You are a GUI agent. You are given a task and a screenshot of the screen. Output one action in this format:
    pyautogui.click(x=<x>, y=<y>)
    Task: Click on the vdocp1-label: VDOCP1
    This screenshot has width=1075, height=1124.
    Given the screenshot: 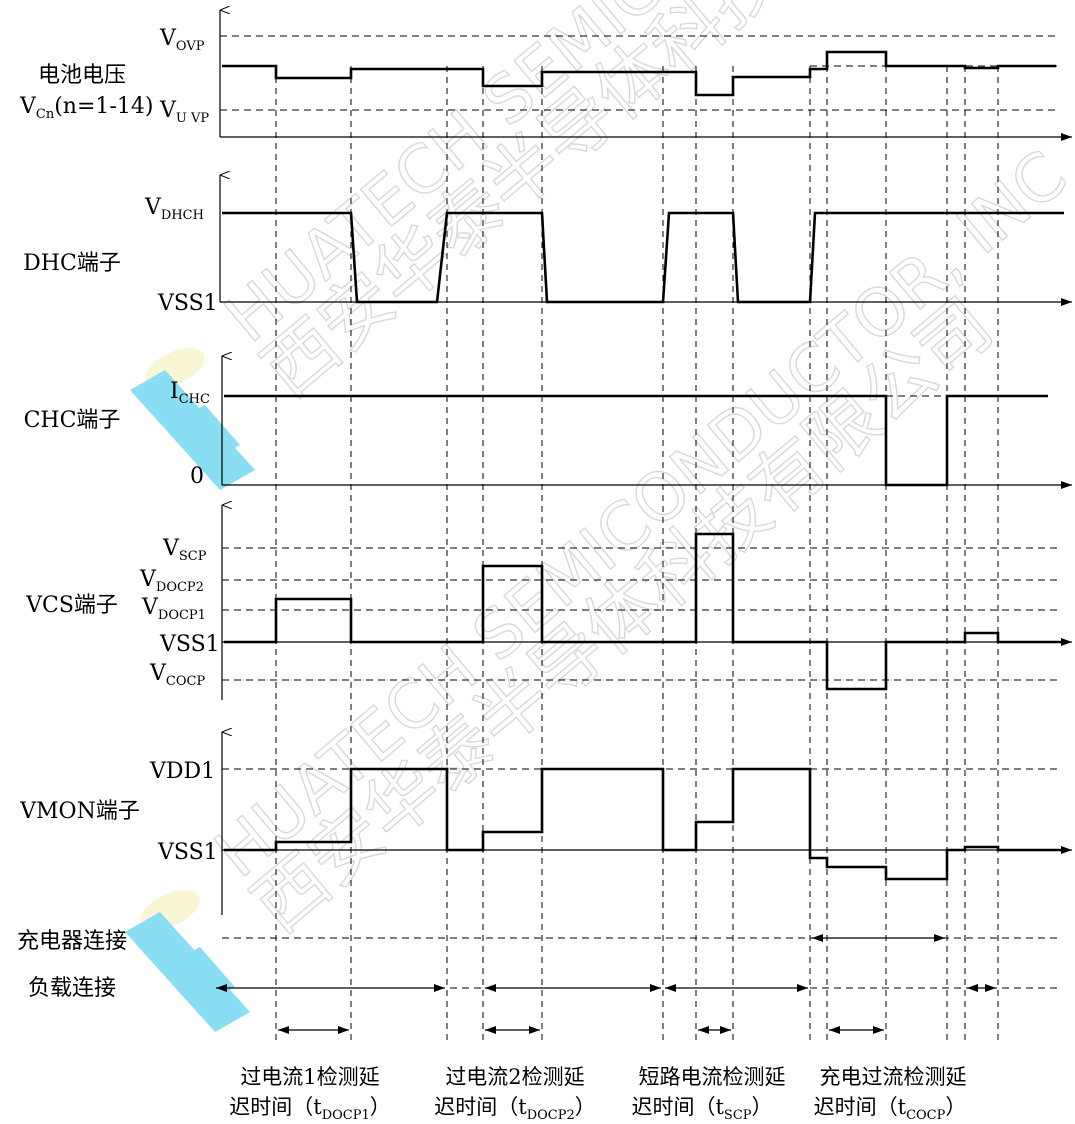 What is the action you would take?
    pyautogui.click(x=173, y=609)
    